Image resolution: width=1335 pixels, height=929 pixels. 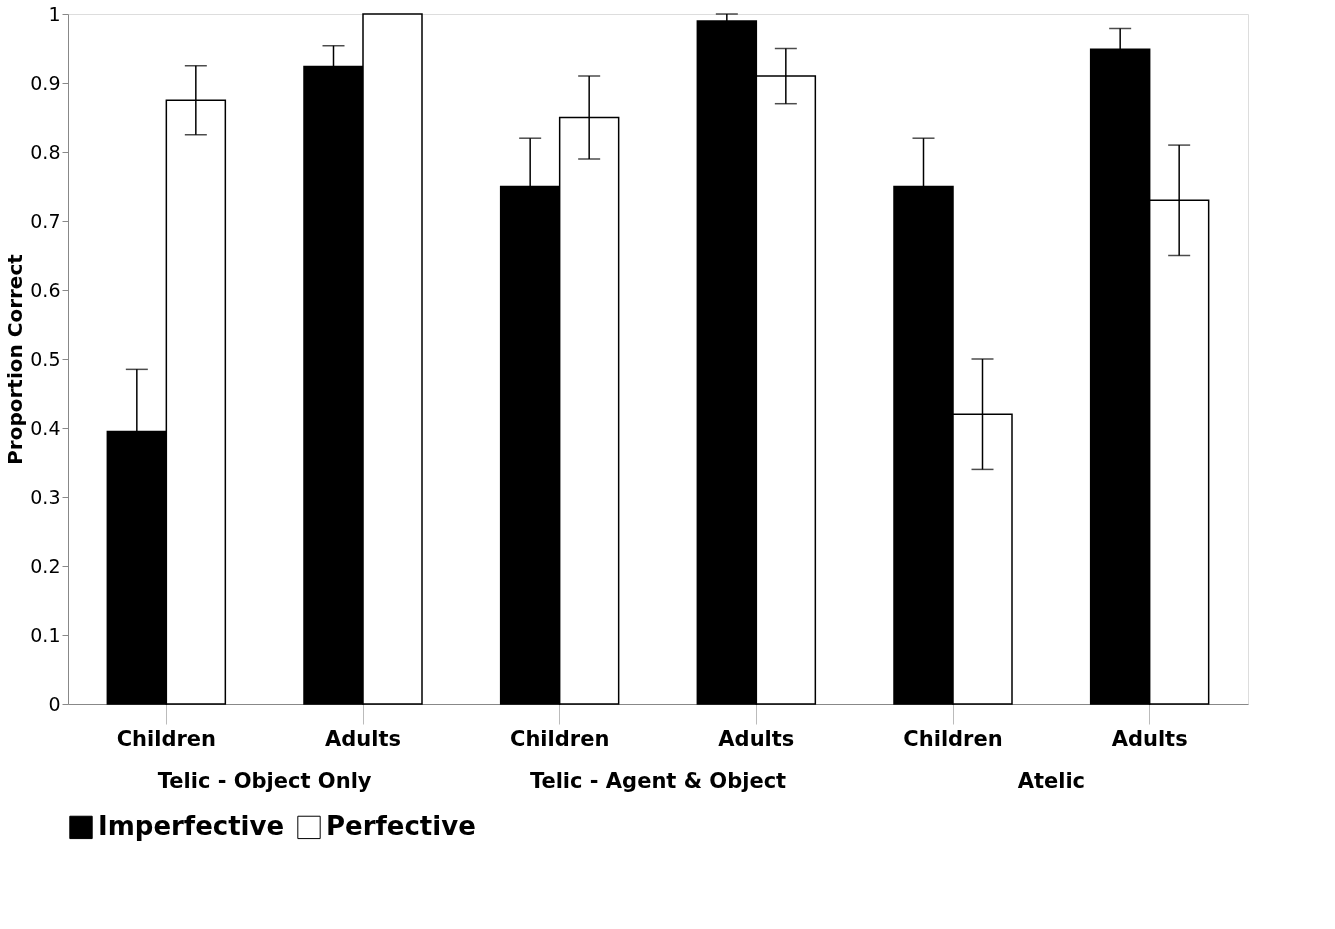 I want to click on y-tick-label: 0.7, so click(x=45, y=220).